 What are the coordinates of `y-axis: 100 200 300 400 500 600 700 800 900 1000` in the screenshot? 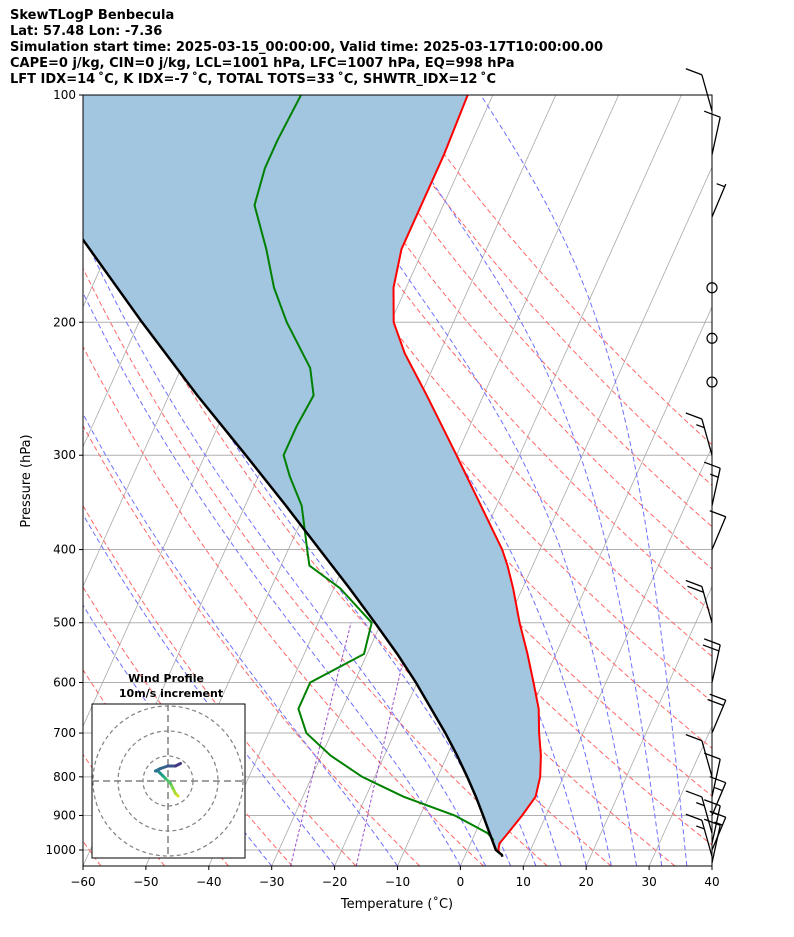 It's located at (64, 472).